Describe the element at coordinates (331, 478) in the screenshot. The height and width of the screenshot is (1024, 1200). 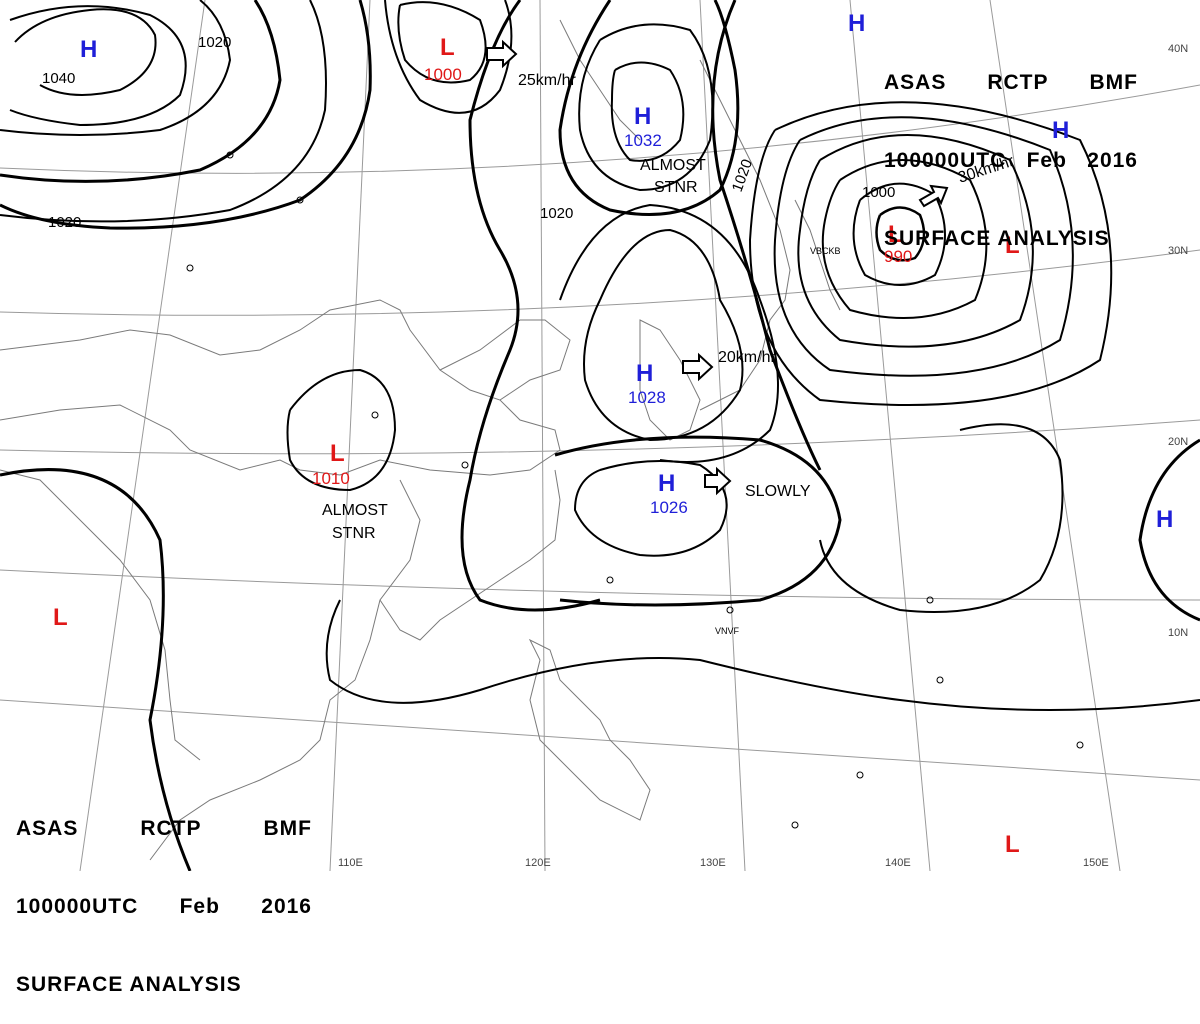
I see `low-center-value: 1010` at that location.